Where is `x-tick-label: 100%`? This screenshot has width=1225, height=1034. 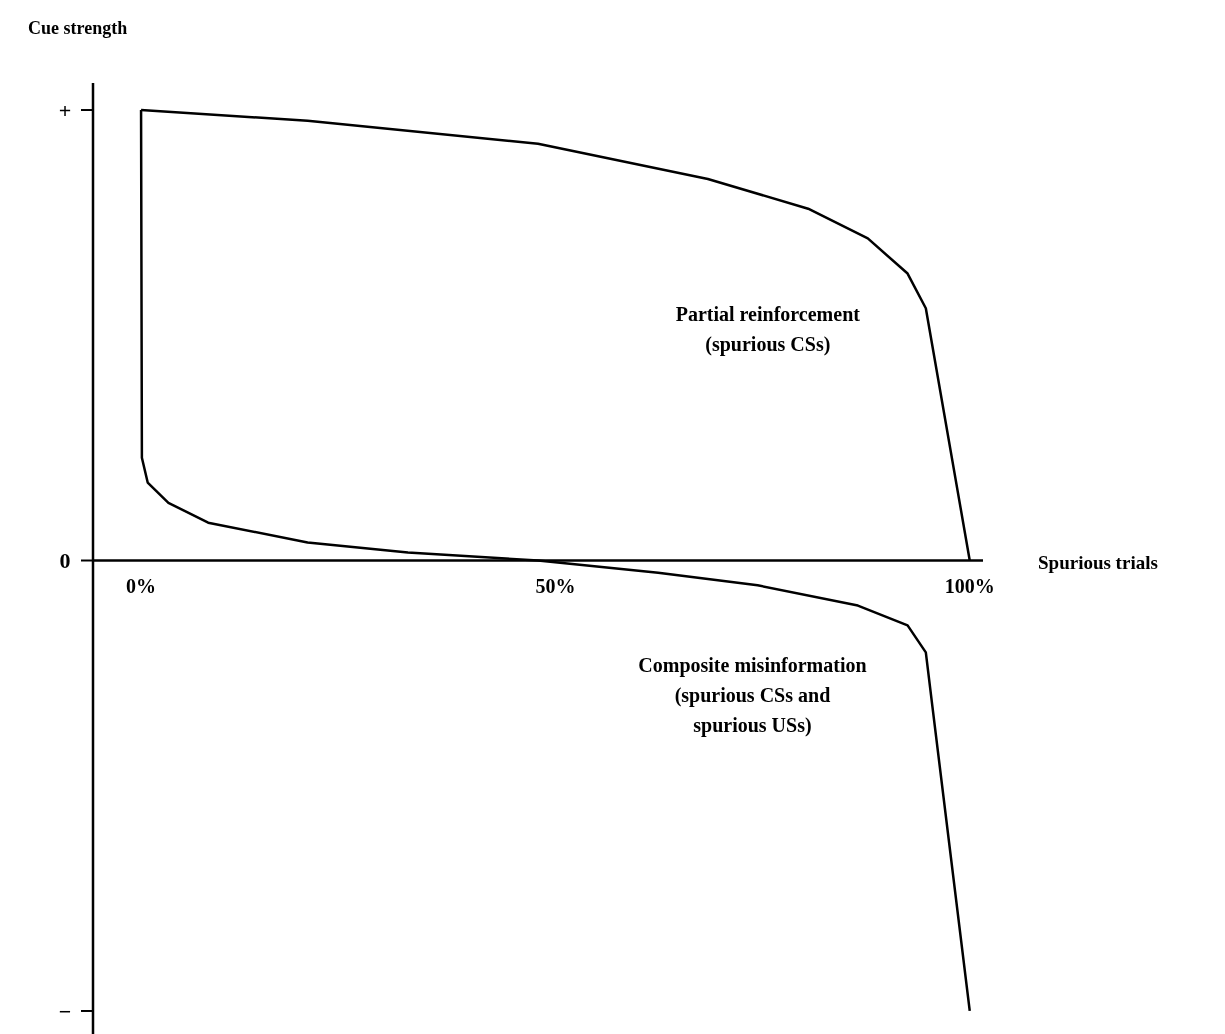 x-tick-label: 100% is located at coordinates (969, 585).